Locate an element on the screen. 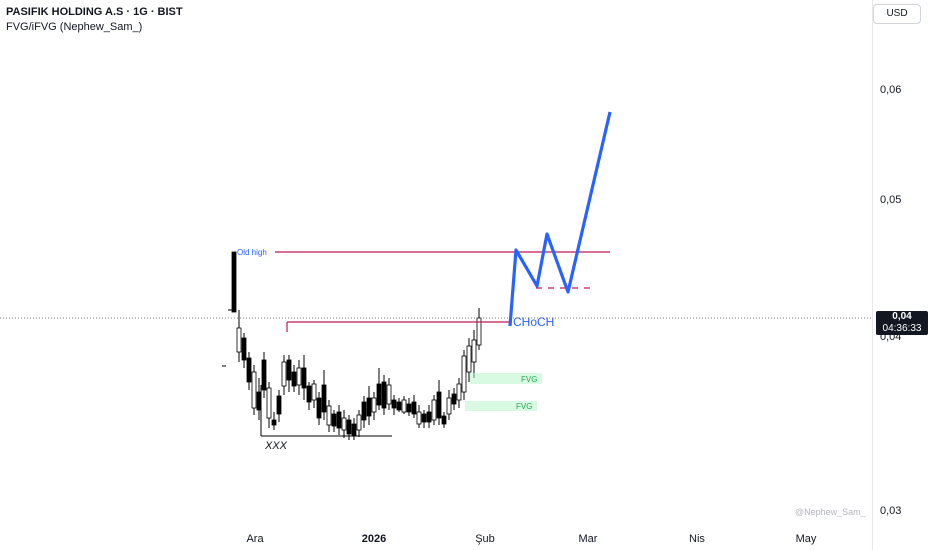 The height and width of the screenshot is (550, 932). candles-layer is located at coordinates (356, 345).